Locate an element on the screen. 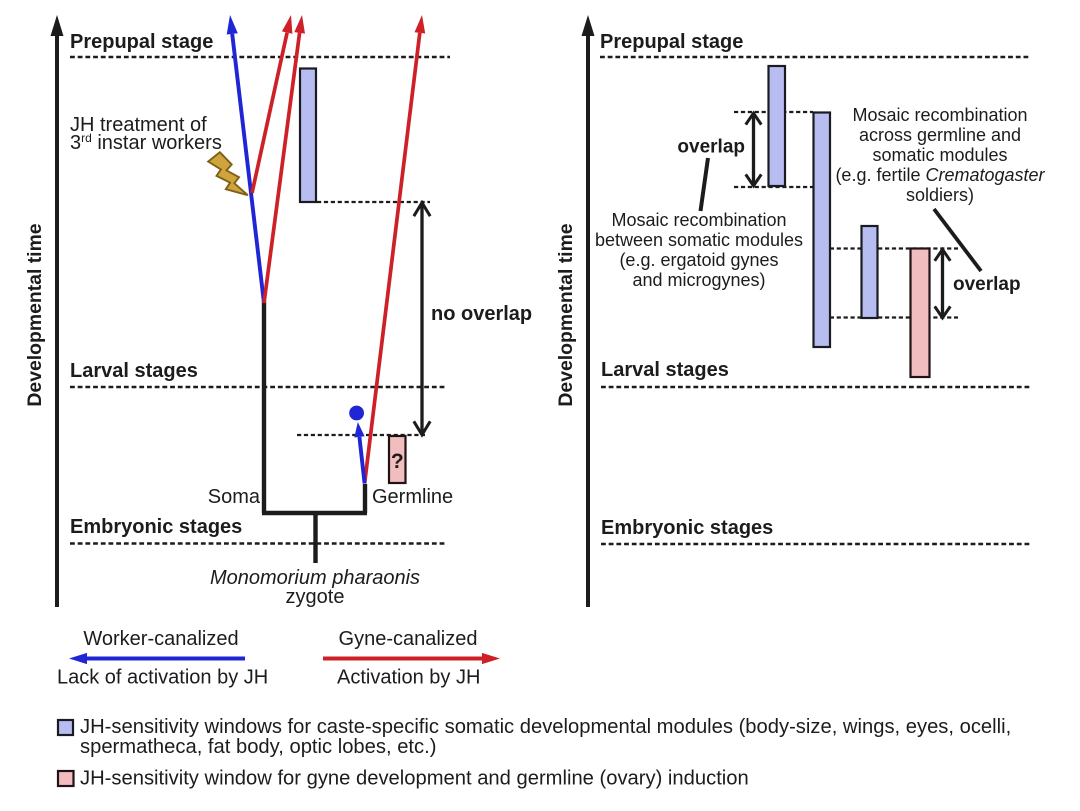  svg-text: Monomorium pharaonis is located at coordinates (315, 578).